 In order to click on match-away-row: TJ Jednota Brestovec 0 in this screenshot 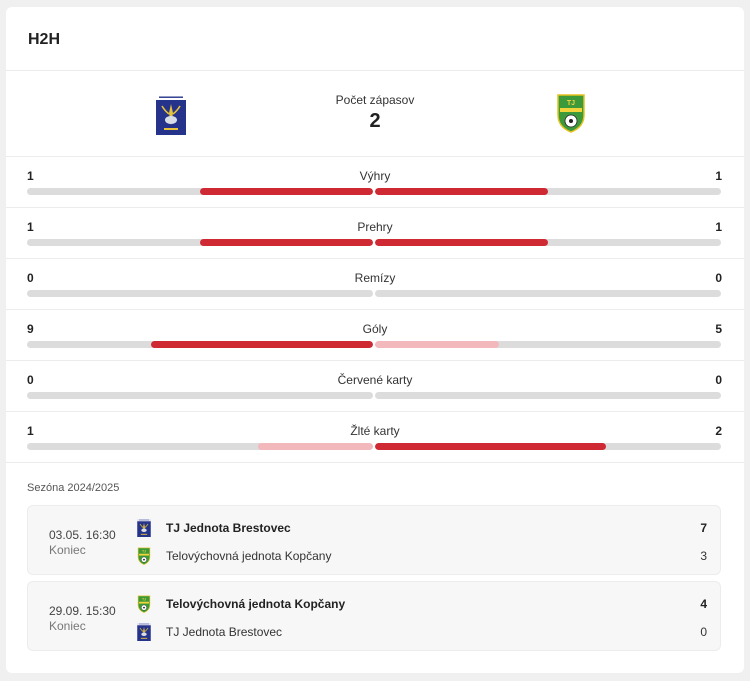, I will do `click(422, 632)`.